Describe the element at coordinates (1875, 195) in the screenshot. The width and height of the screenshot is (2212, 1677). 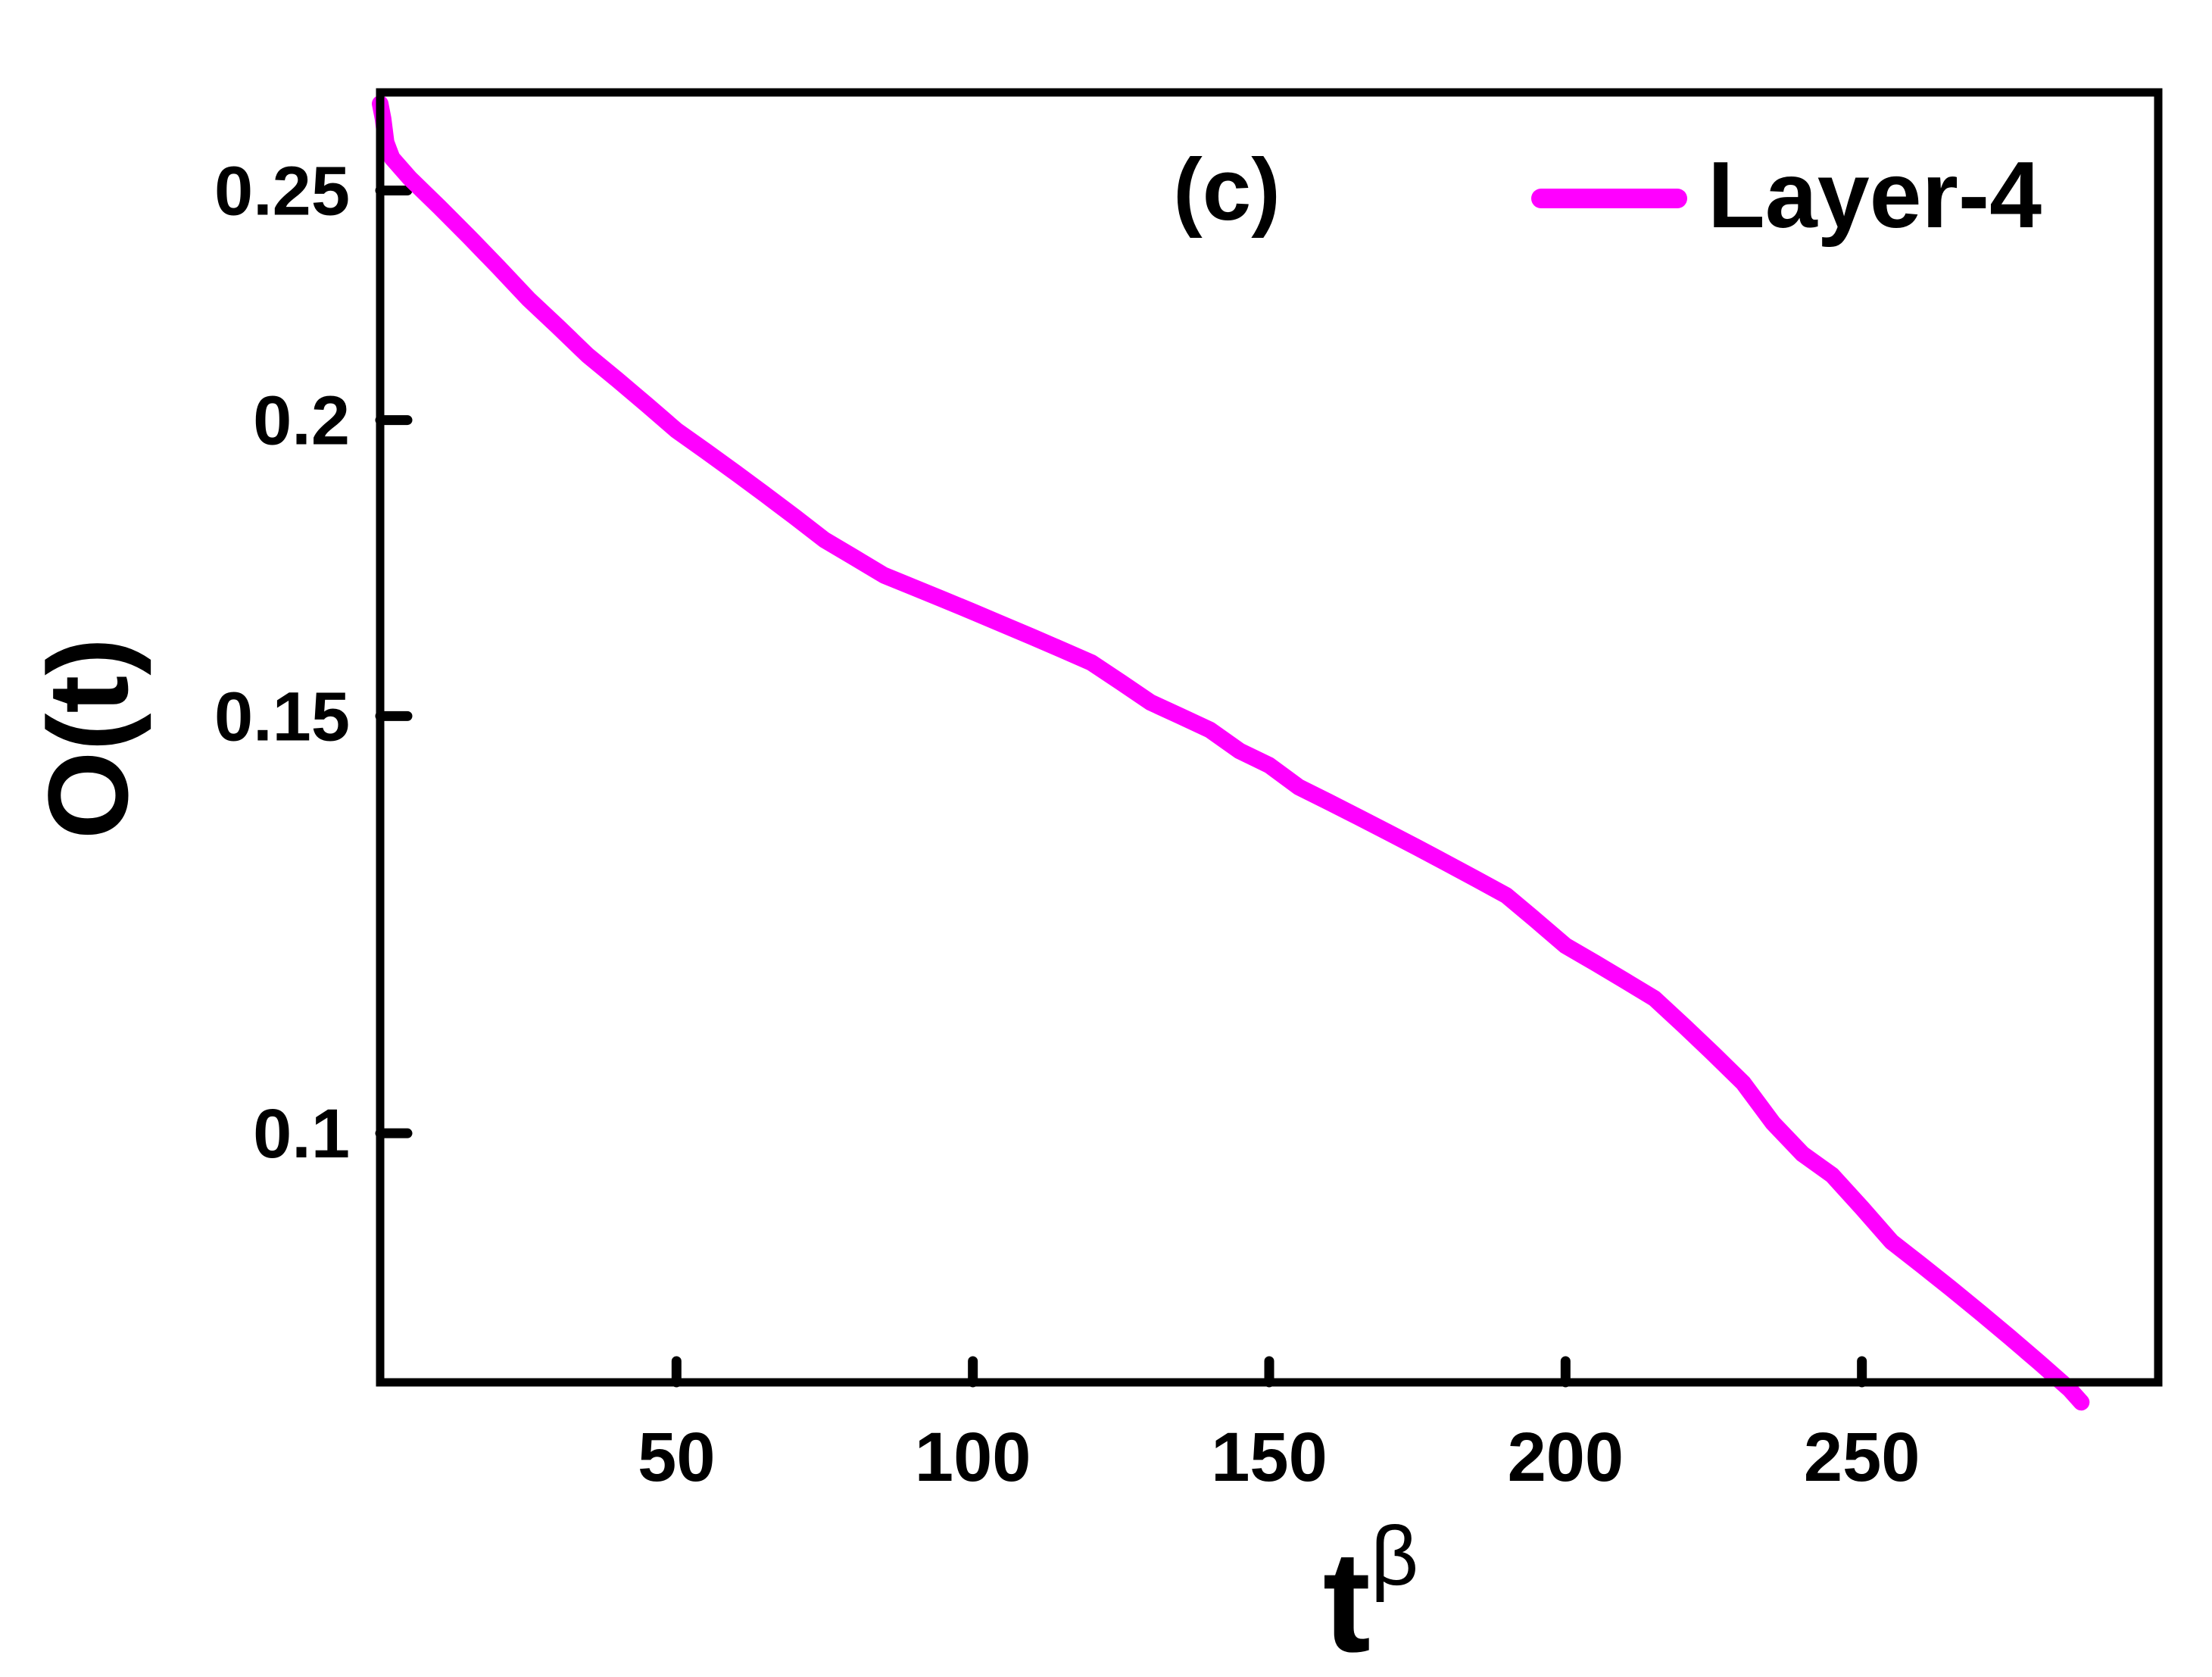
I see `legend-label: Layer-4` at that location.